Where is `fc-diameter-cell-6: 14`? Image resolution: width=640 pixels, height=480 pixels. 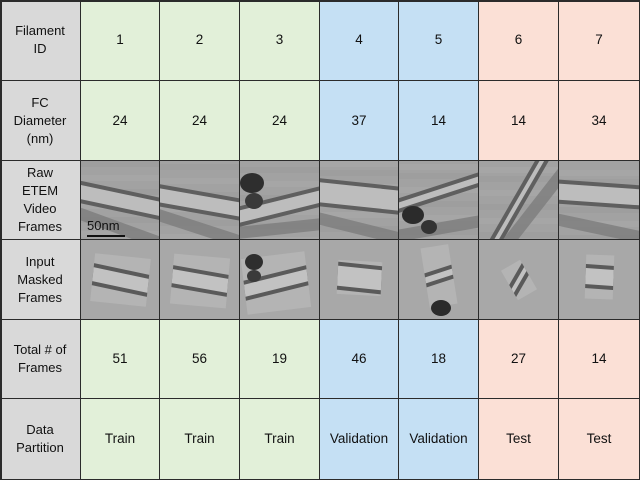
fc-diameter-cell-6: 14 is located at coordinates (519, 121).